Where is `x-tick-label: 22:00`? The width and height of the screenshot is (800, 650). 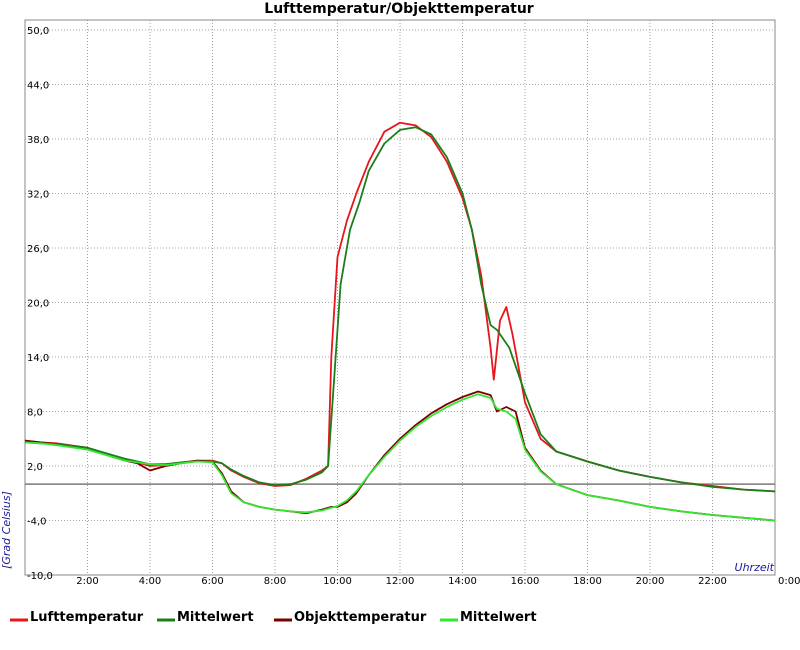 x-tick-label: 22:00 is located at coordinates (712, 581).